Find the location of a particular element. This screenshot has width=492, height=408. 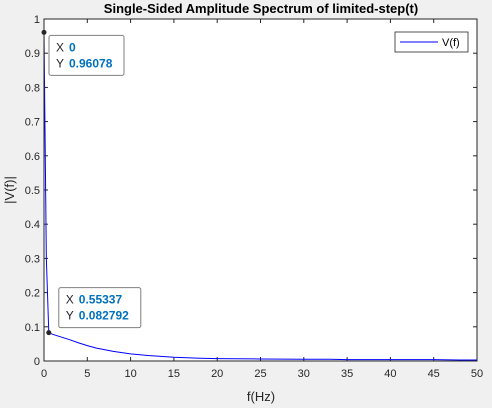

datatip-x-value: 0 is located at coordinates (72, 47).